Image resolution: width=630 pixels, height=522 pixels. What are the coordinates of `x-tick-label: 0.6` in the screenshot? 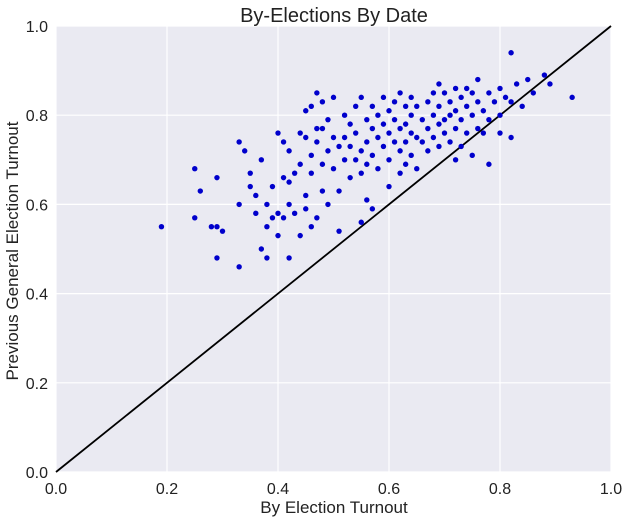 It's located at (389, 489).